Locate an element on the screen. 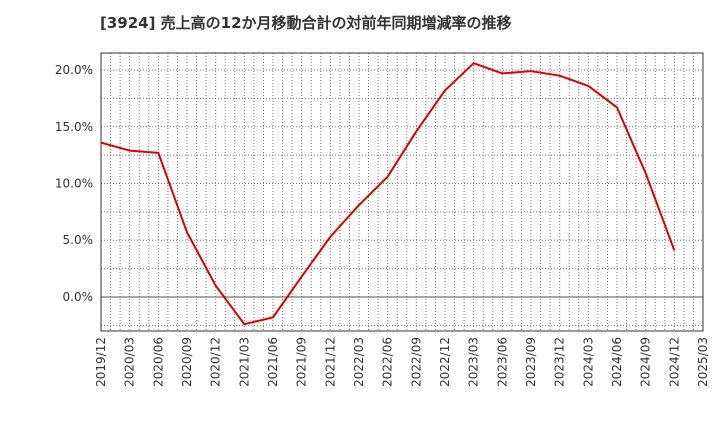 The height and width of the screenshot is (440, 720). x-tick-label: 2020/09 is located at coordinates (187, 362).